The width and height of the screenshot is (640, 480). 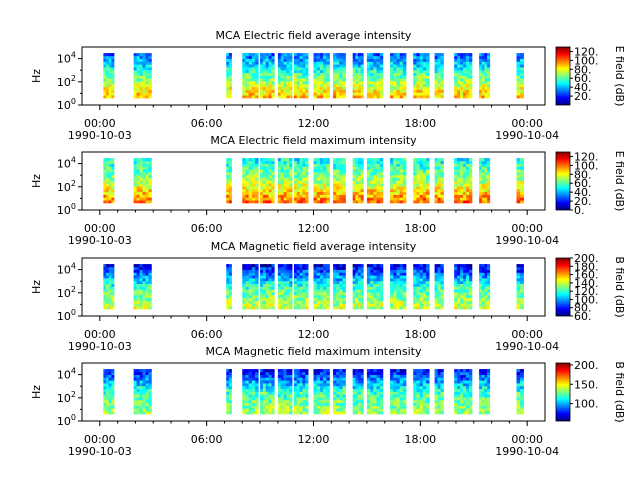 What do you see at coordinates (579, 210) in the screenshot?
I see `colorbar-tick-label: 0.` at bounding box center [579, 210].